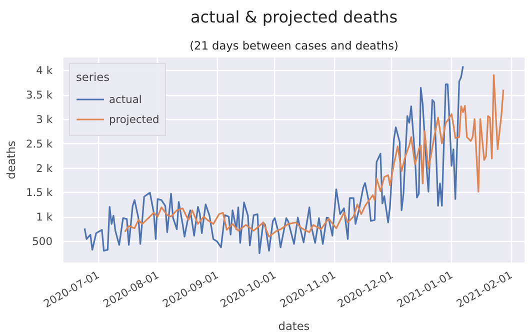 Image resolution: width=532 pixels, height=336 pixels. I want to click on legend-label: projected, so click(134, 119).